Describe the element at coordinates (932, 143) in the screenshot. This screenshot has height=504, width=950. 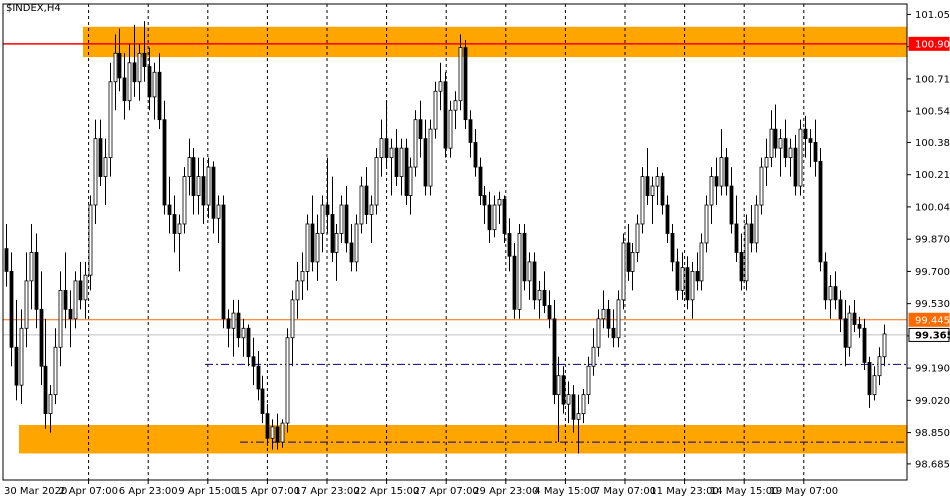
I see `y-tick-label: 100.380` at that location.